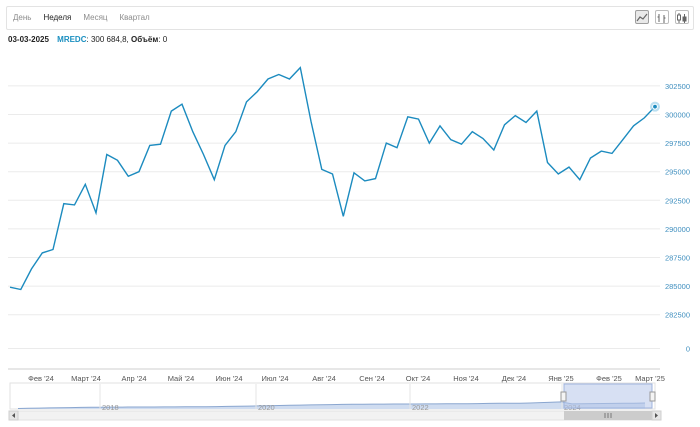 Image resolution: width=700 pixels, height=427 pixels. I want to click on x-tick-label: Фев '24, so click(41, 378).